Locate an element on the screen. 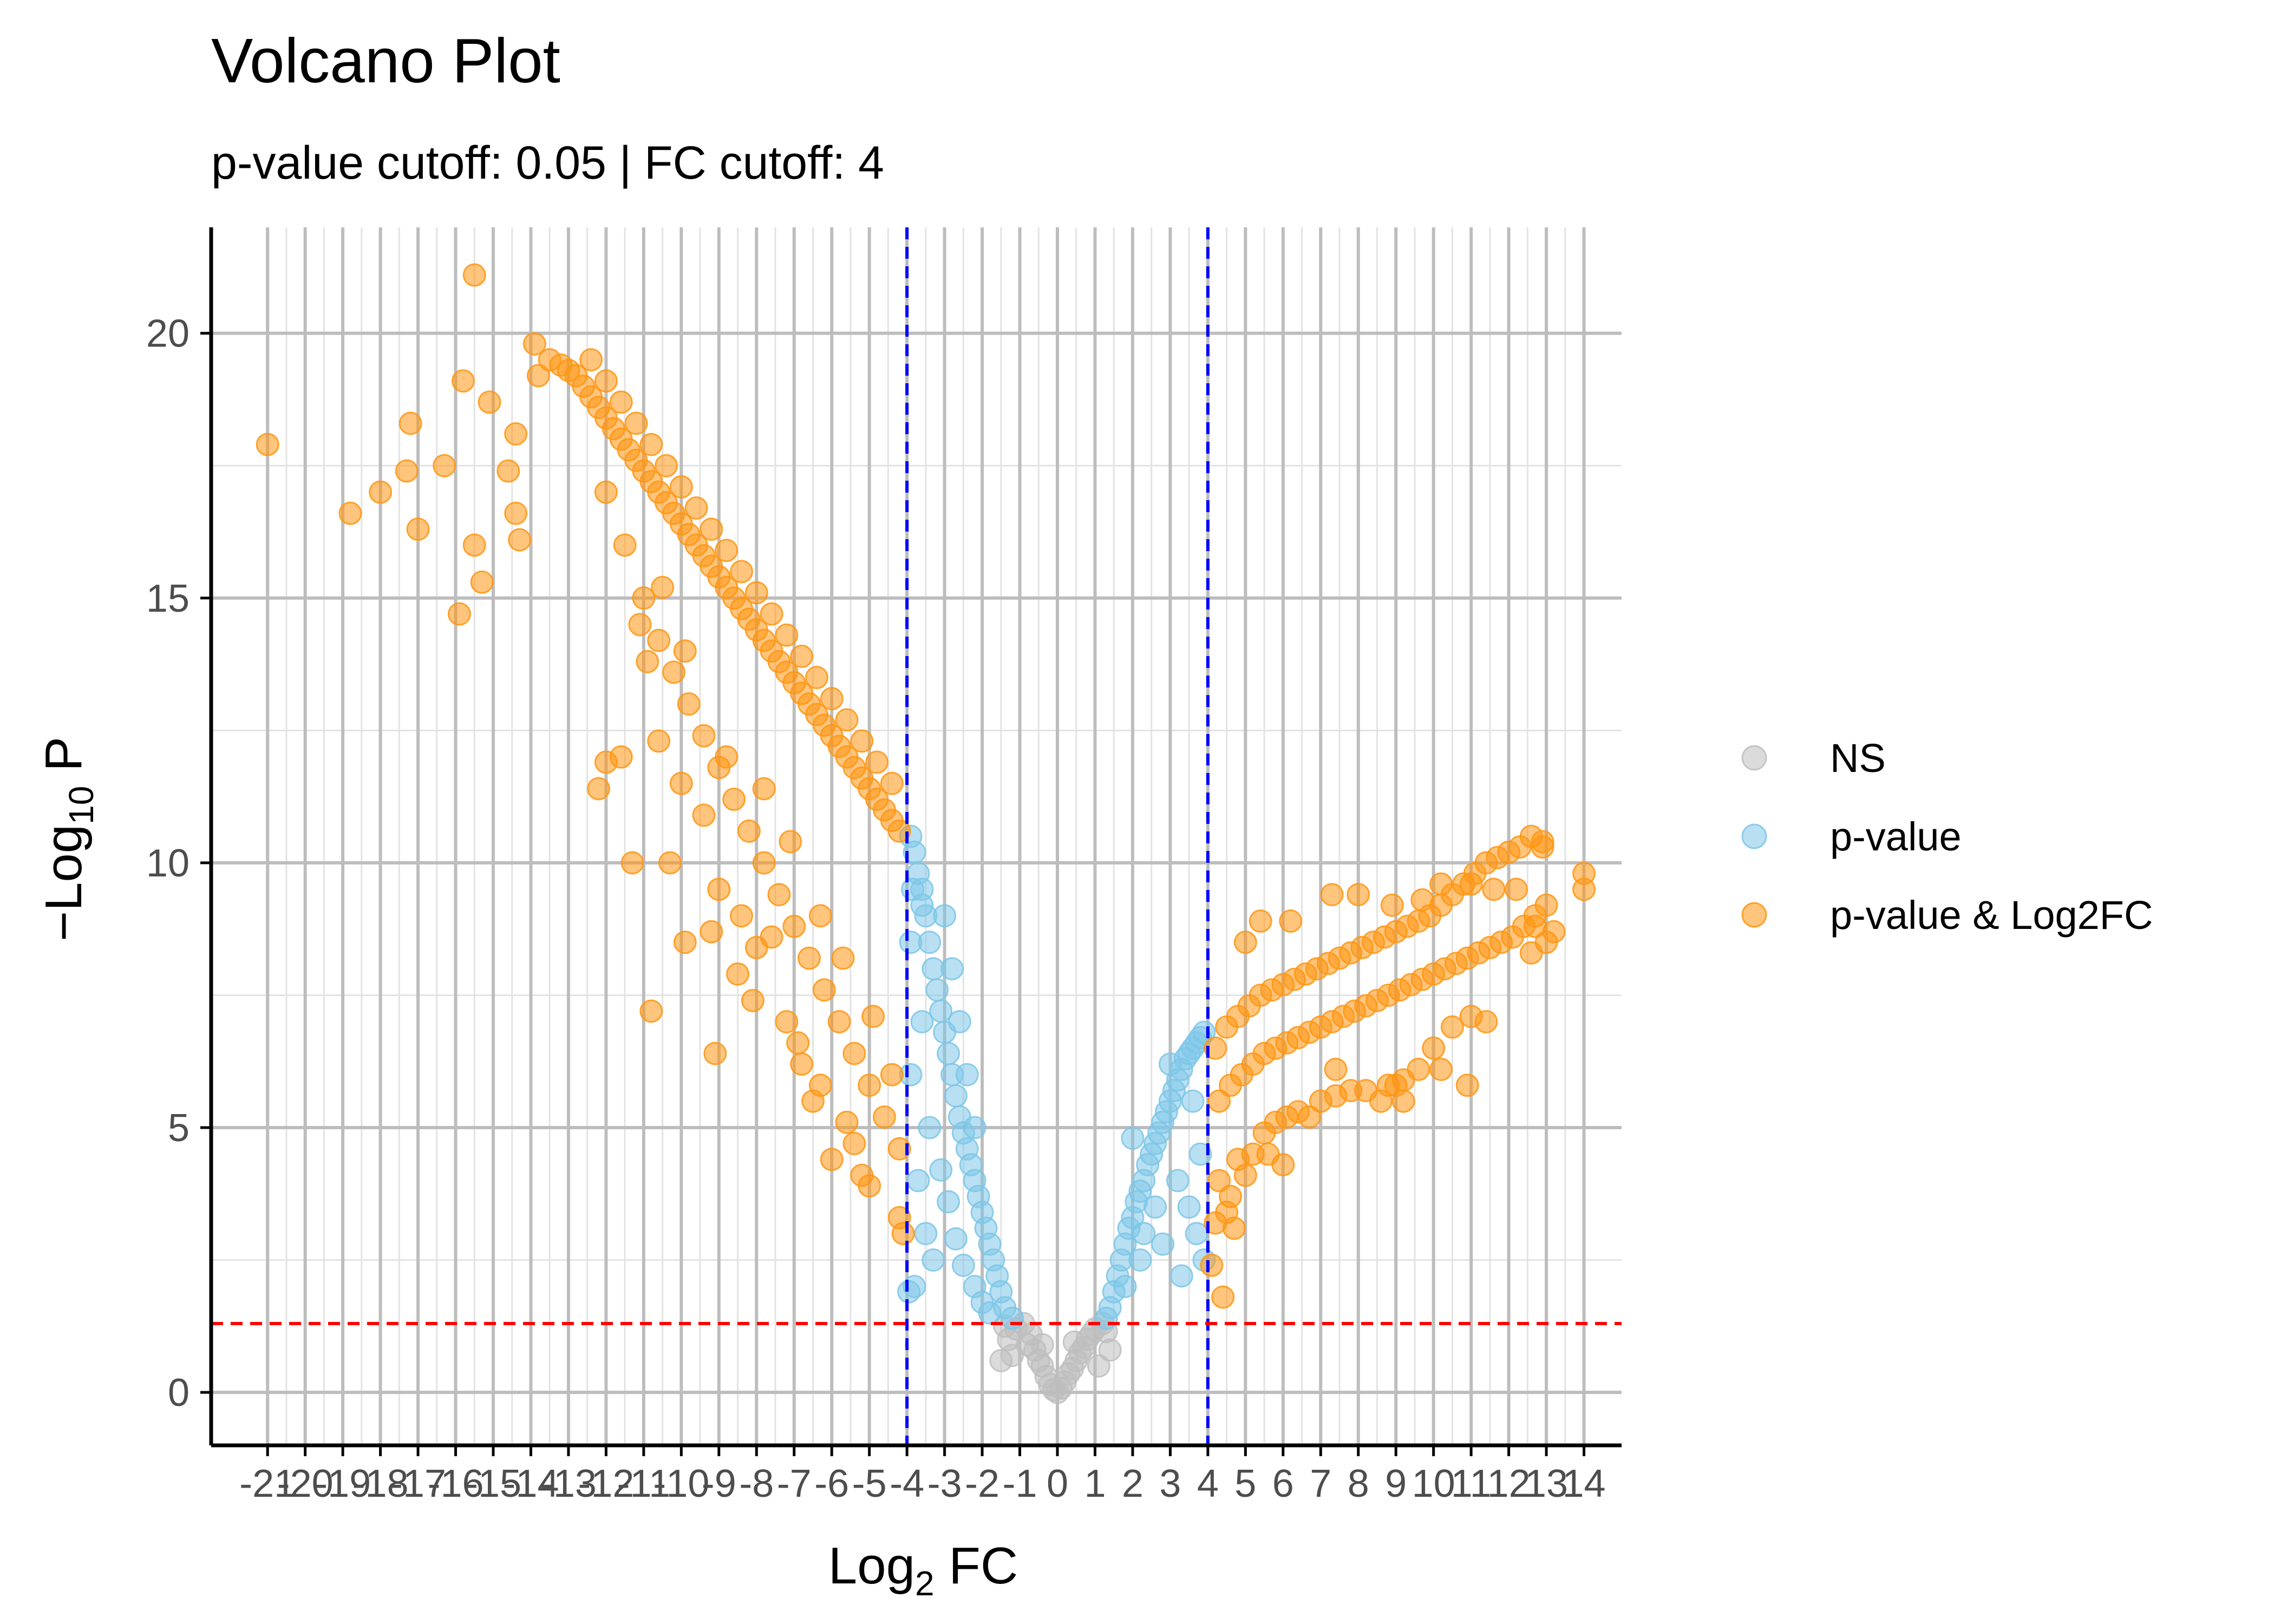 The height and width of the screenshot is (1624, 2274). x-axis-label: Log2 FC is located at coordinates (923, 1570).